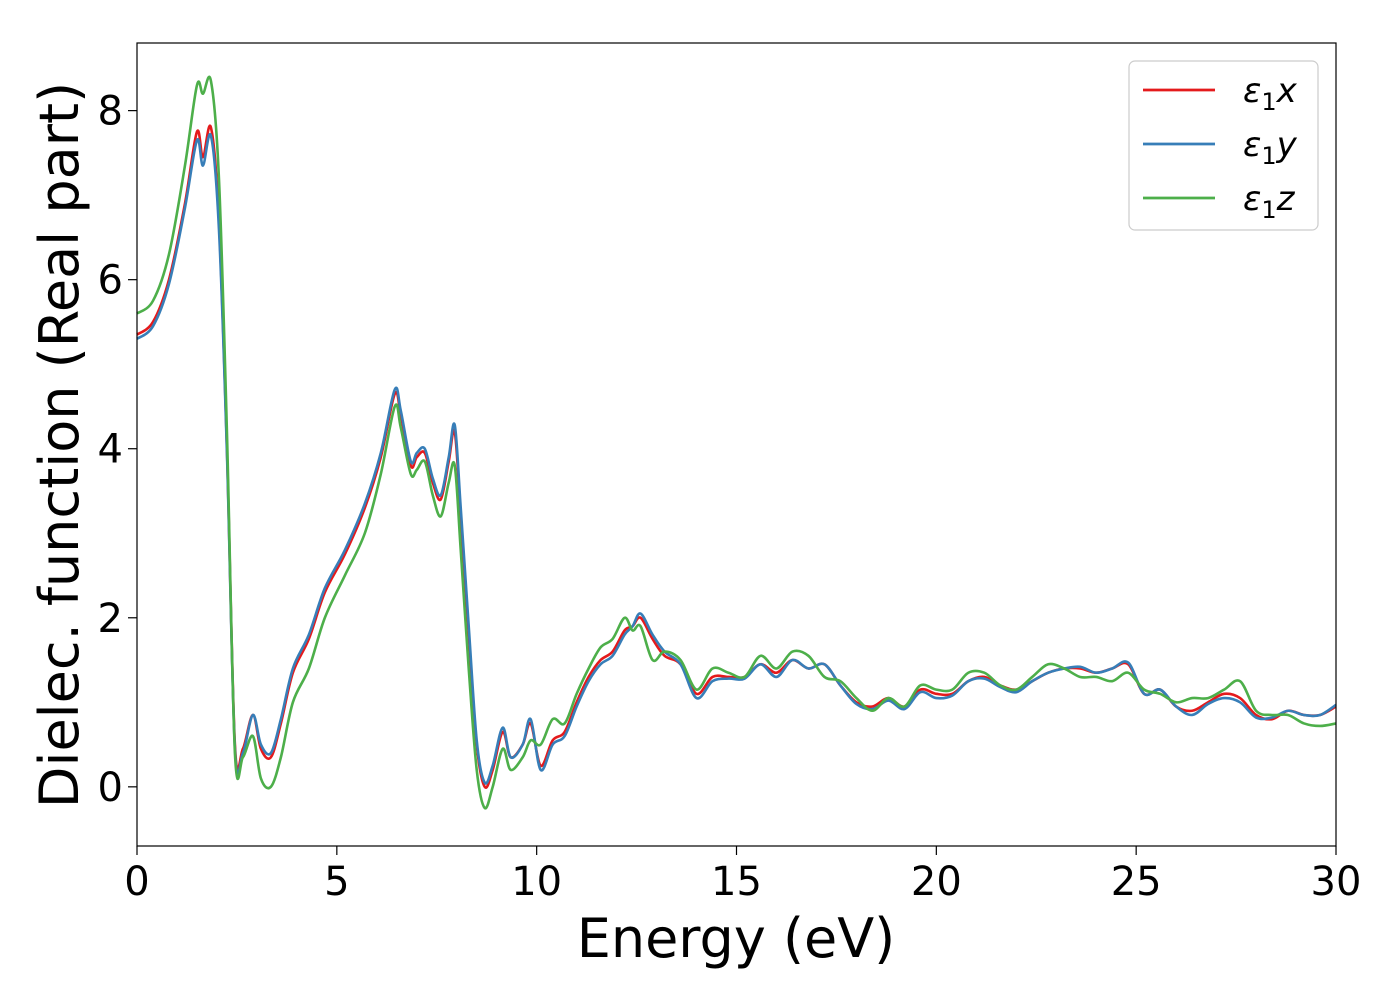 The width and height of the screenshot is (1400, 1000). Describe the element at coordinates (536, 882) in the screenshot. I see `x-tick-label: 10` at that location.